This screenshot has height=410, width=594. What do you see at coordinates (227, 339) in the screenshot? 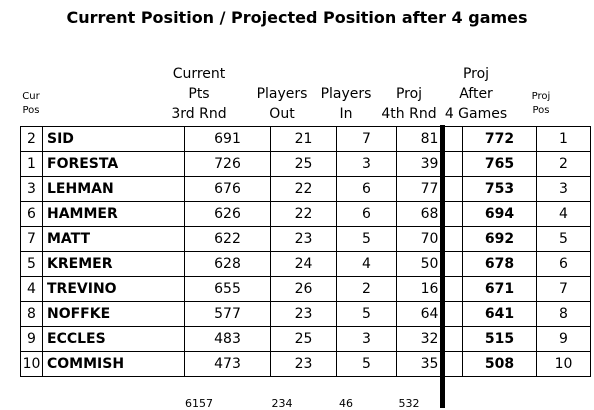
I see `current-pts-cell: 483` at bounding box center [227, 339].